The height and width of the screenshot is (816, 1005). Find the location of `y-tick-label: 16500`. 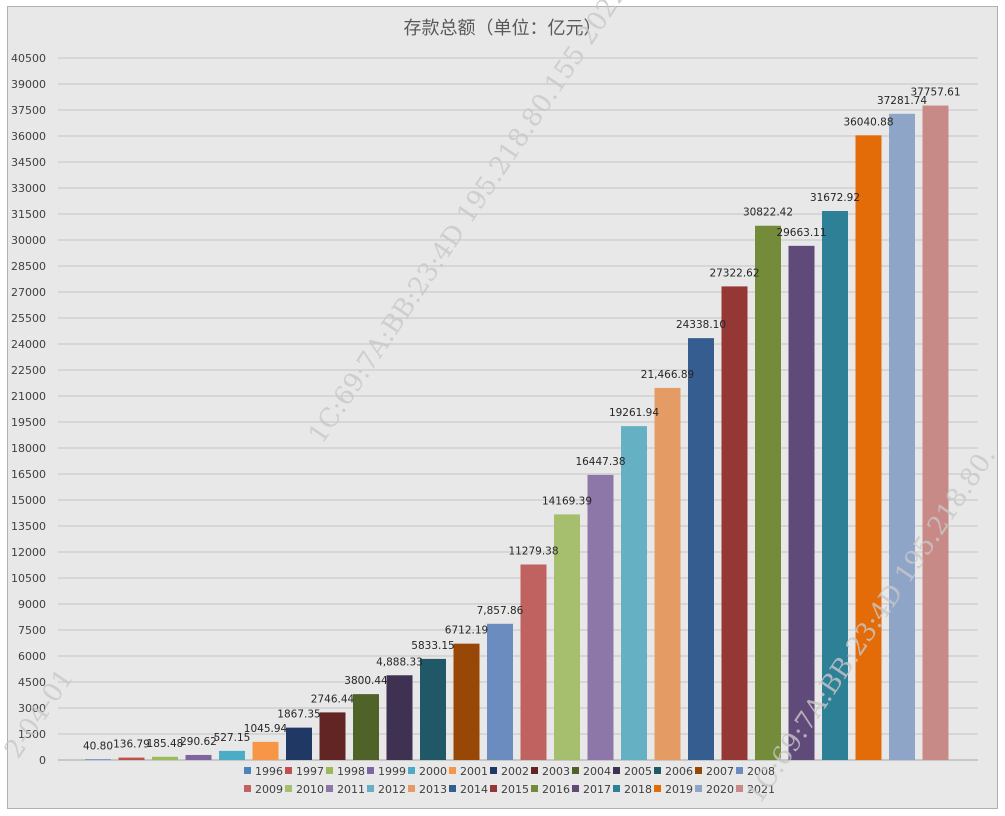

y-tick-label: 16500 is located at coordinates (28, 474).